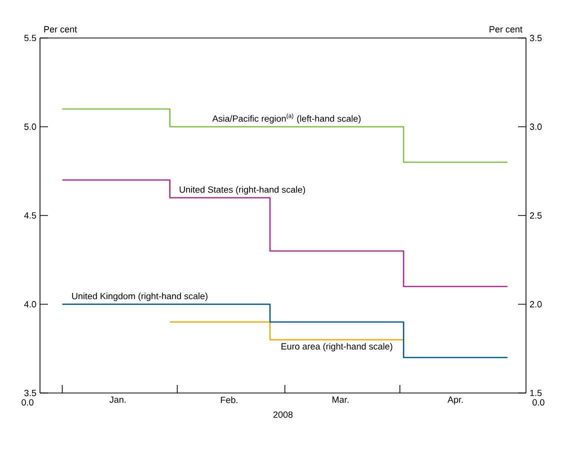 This screenshot has height=450, width=565. What do you see at coordinates (536, 215) in the screenshot?
I see `y2-tick-label: 2.5` at bounding box center [536, 215].